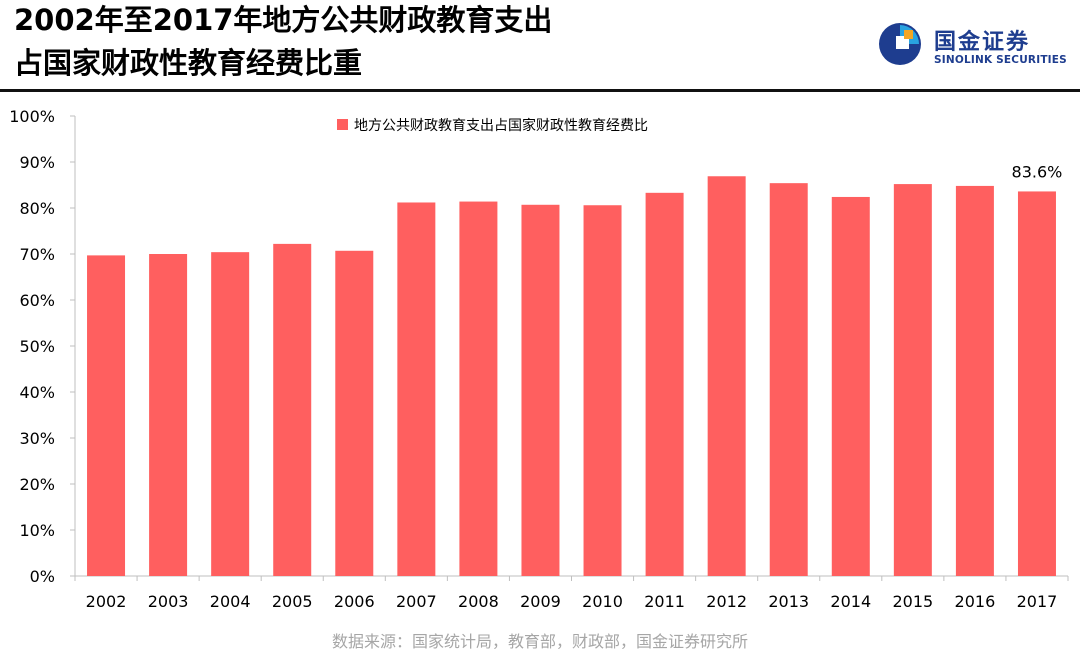  What do you see at coordinates (37, 530) in the screenshot?
I see `y-tick-label: 10%` at bounding box center [37, 530].